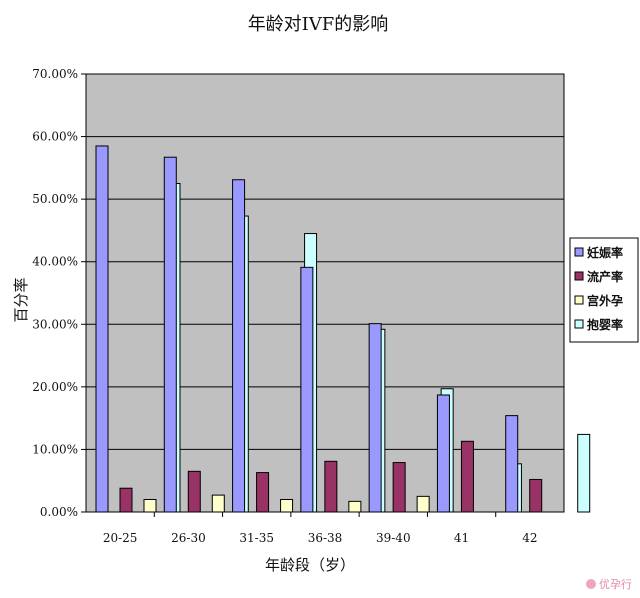 Image resolution: width=640 pixels, height=598 pixels. I want to click on x-tick-label: 42, so click(529, 538).